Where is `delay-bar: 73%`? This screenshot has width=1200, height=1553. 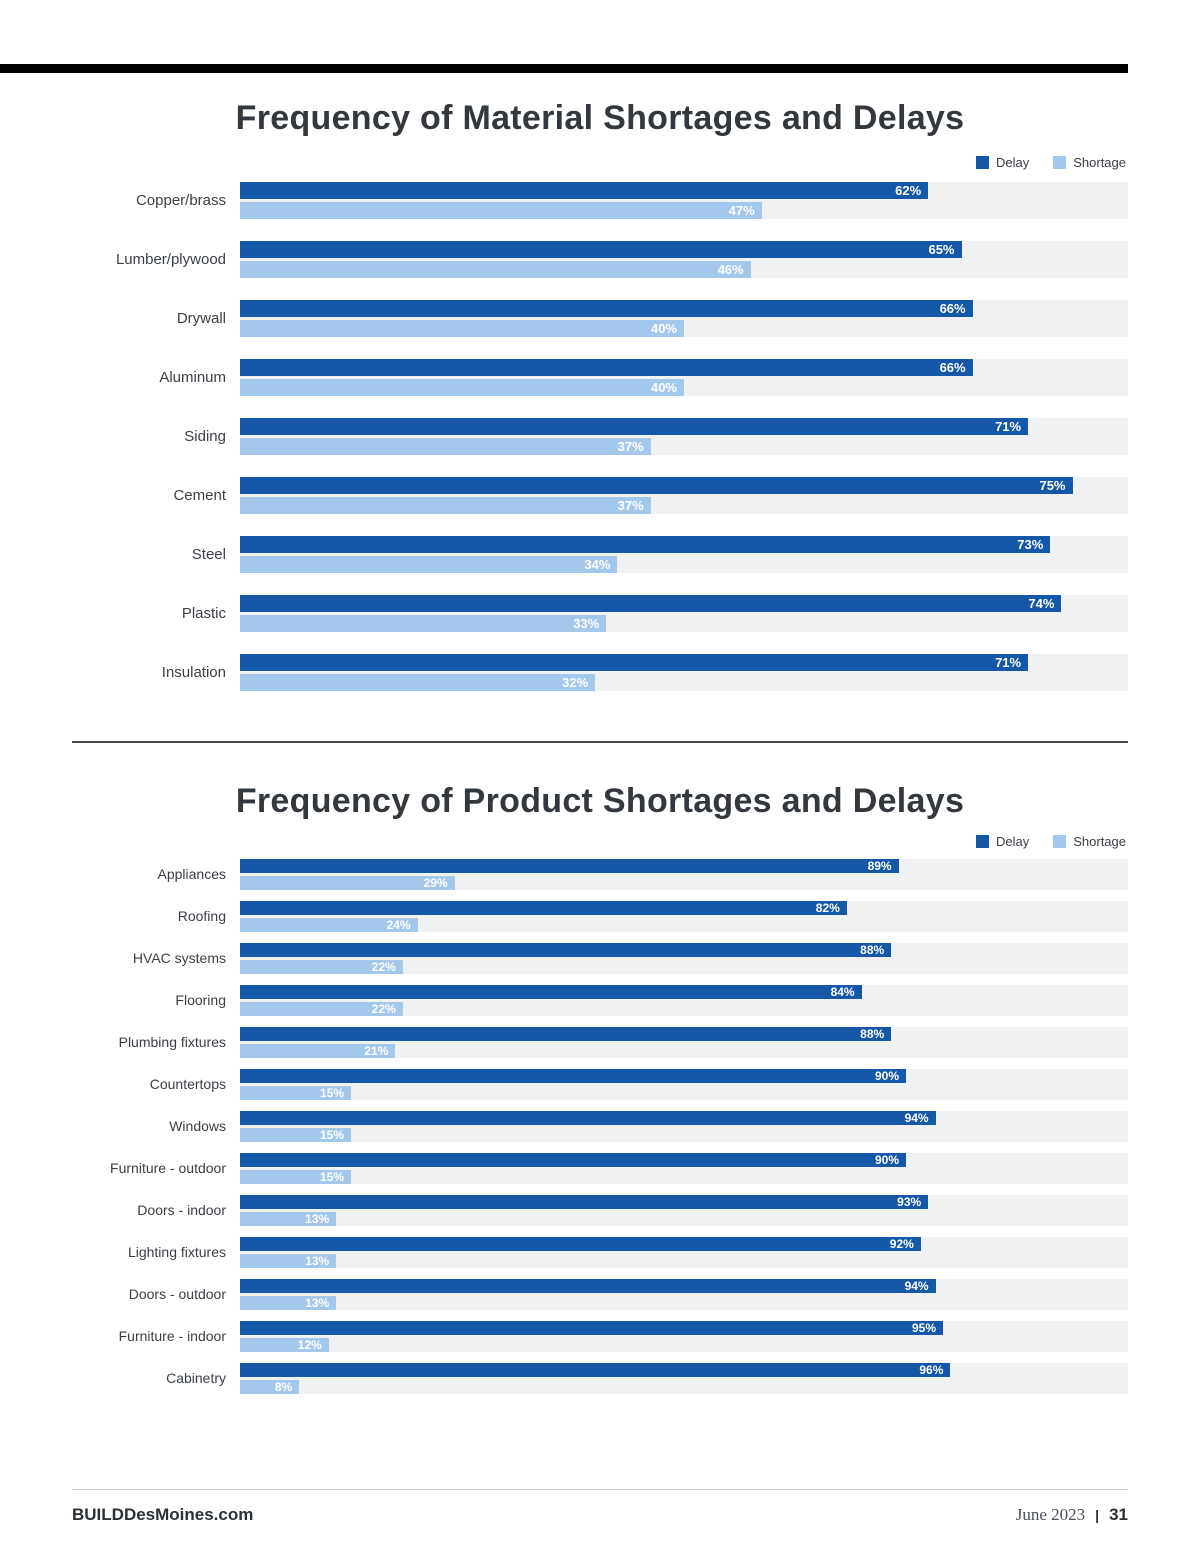 delay-bar: 73% is located at coordinates (645, 544).